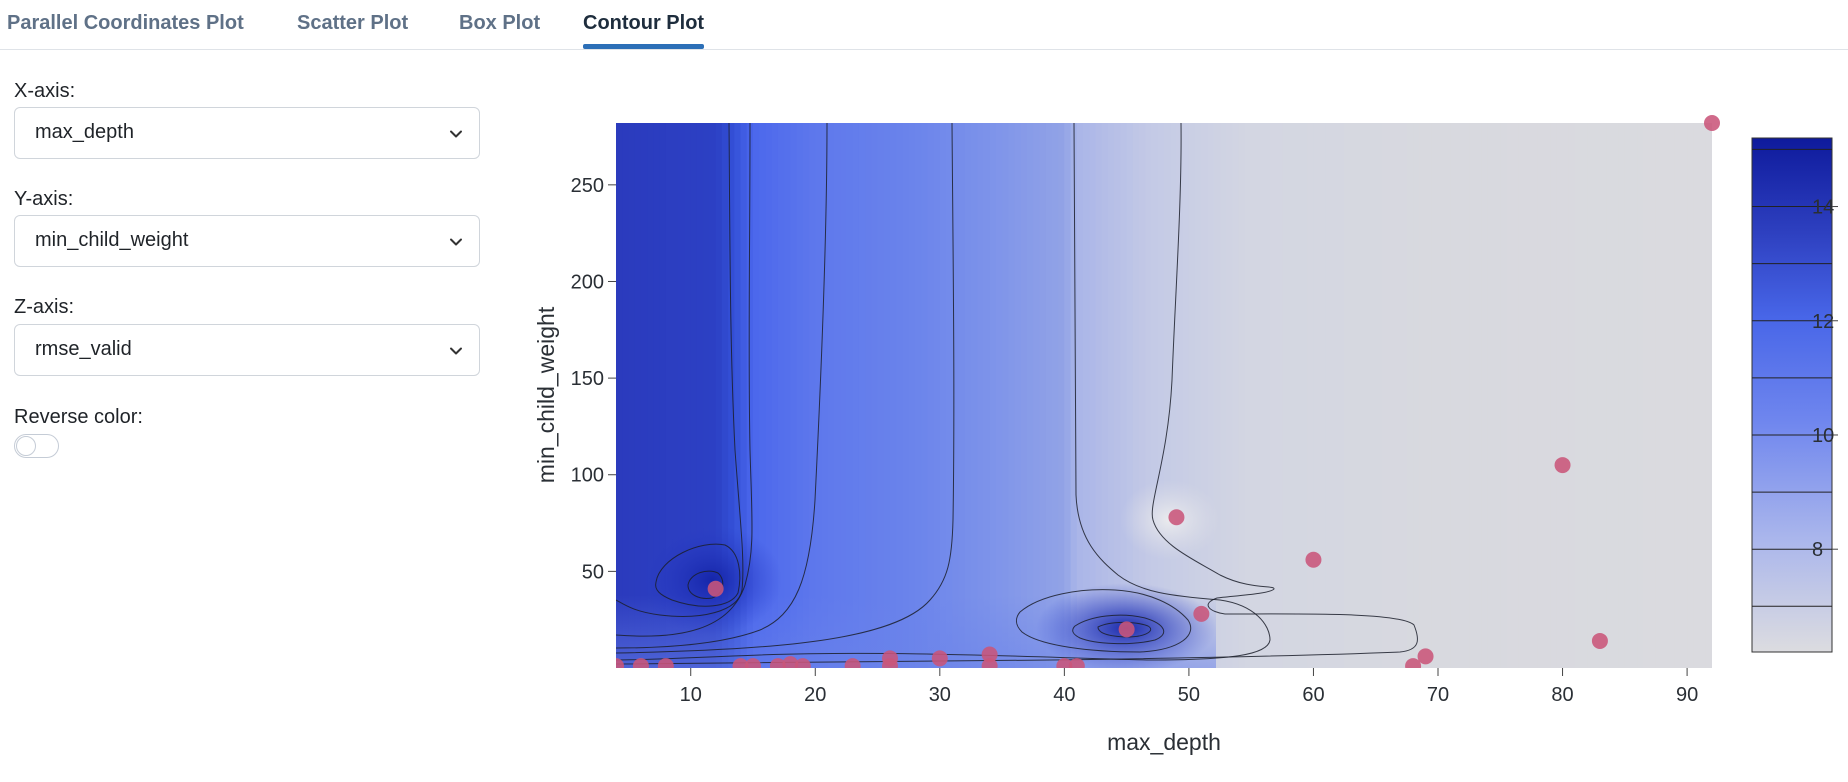  What do you see at coordinates (1064, 695) in the screenshot?
I see `x-tick-label: 40` at bounding box center [1064, 695].